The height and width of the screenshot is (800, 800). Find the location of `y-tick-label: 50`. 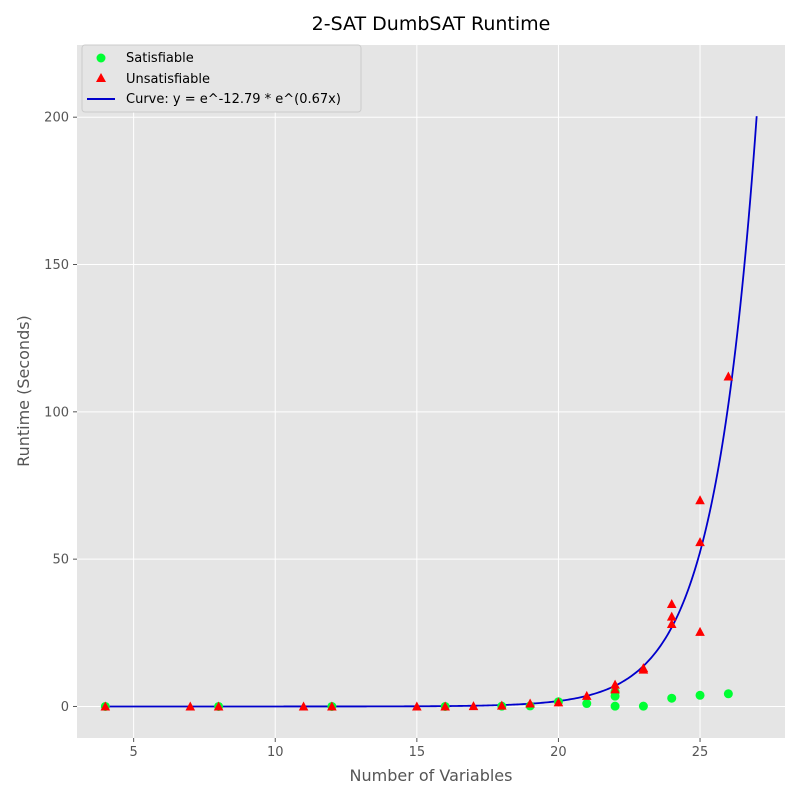

y-tick-label: 50 is located at coordinates (60, 560).